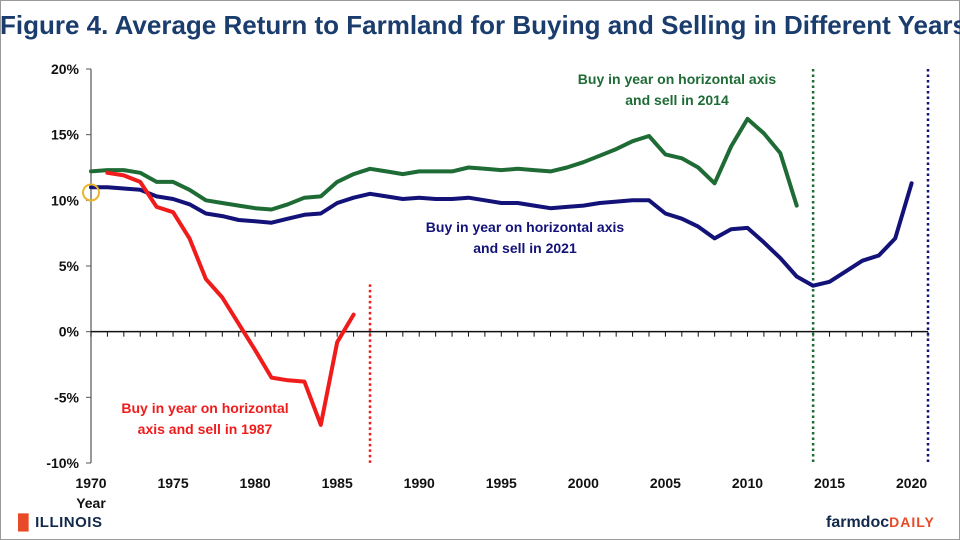 The width and height of the screenshot is (960, 540). Describe the element at coordinates (172, 483) in the screenshot. I see `x-tick-label: 1975` at that location.